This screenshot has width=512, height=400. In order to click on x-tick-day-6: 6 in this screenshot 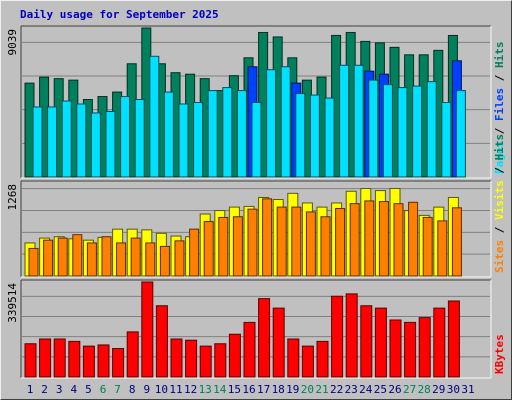, I will do `click(103, 389)`.